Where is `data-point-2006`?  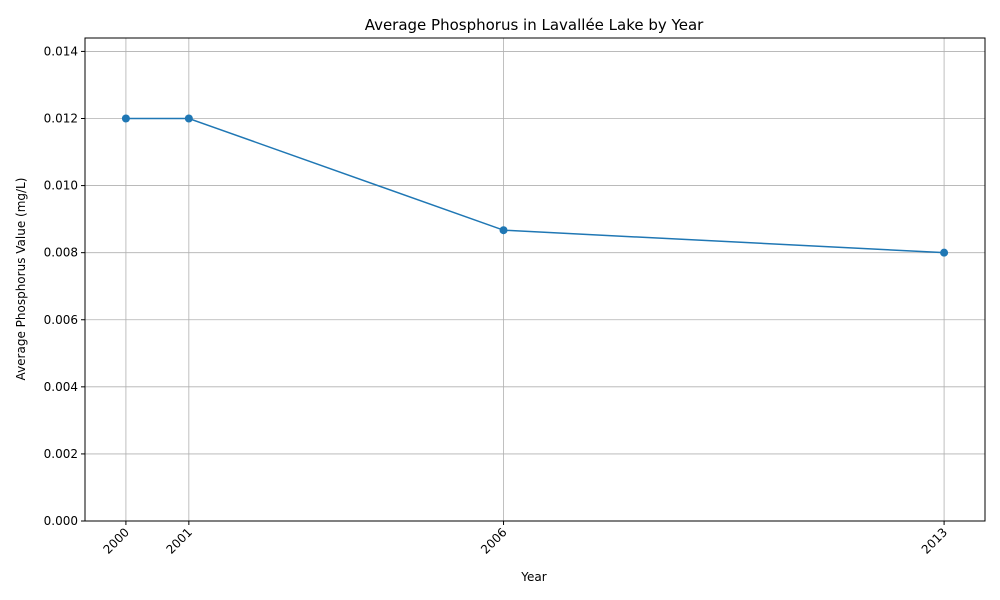
data-point-2006 is located at coordinates (503, 230).